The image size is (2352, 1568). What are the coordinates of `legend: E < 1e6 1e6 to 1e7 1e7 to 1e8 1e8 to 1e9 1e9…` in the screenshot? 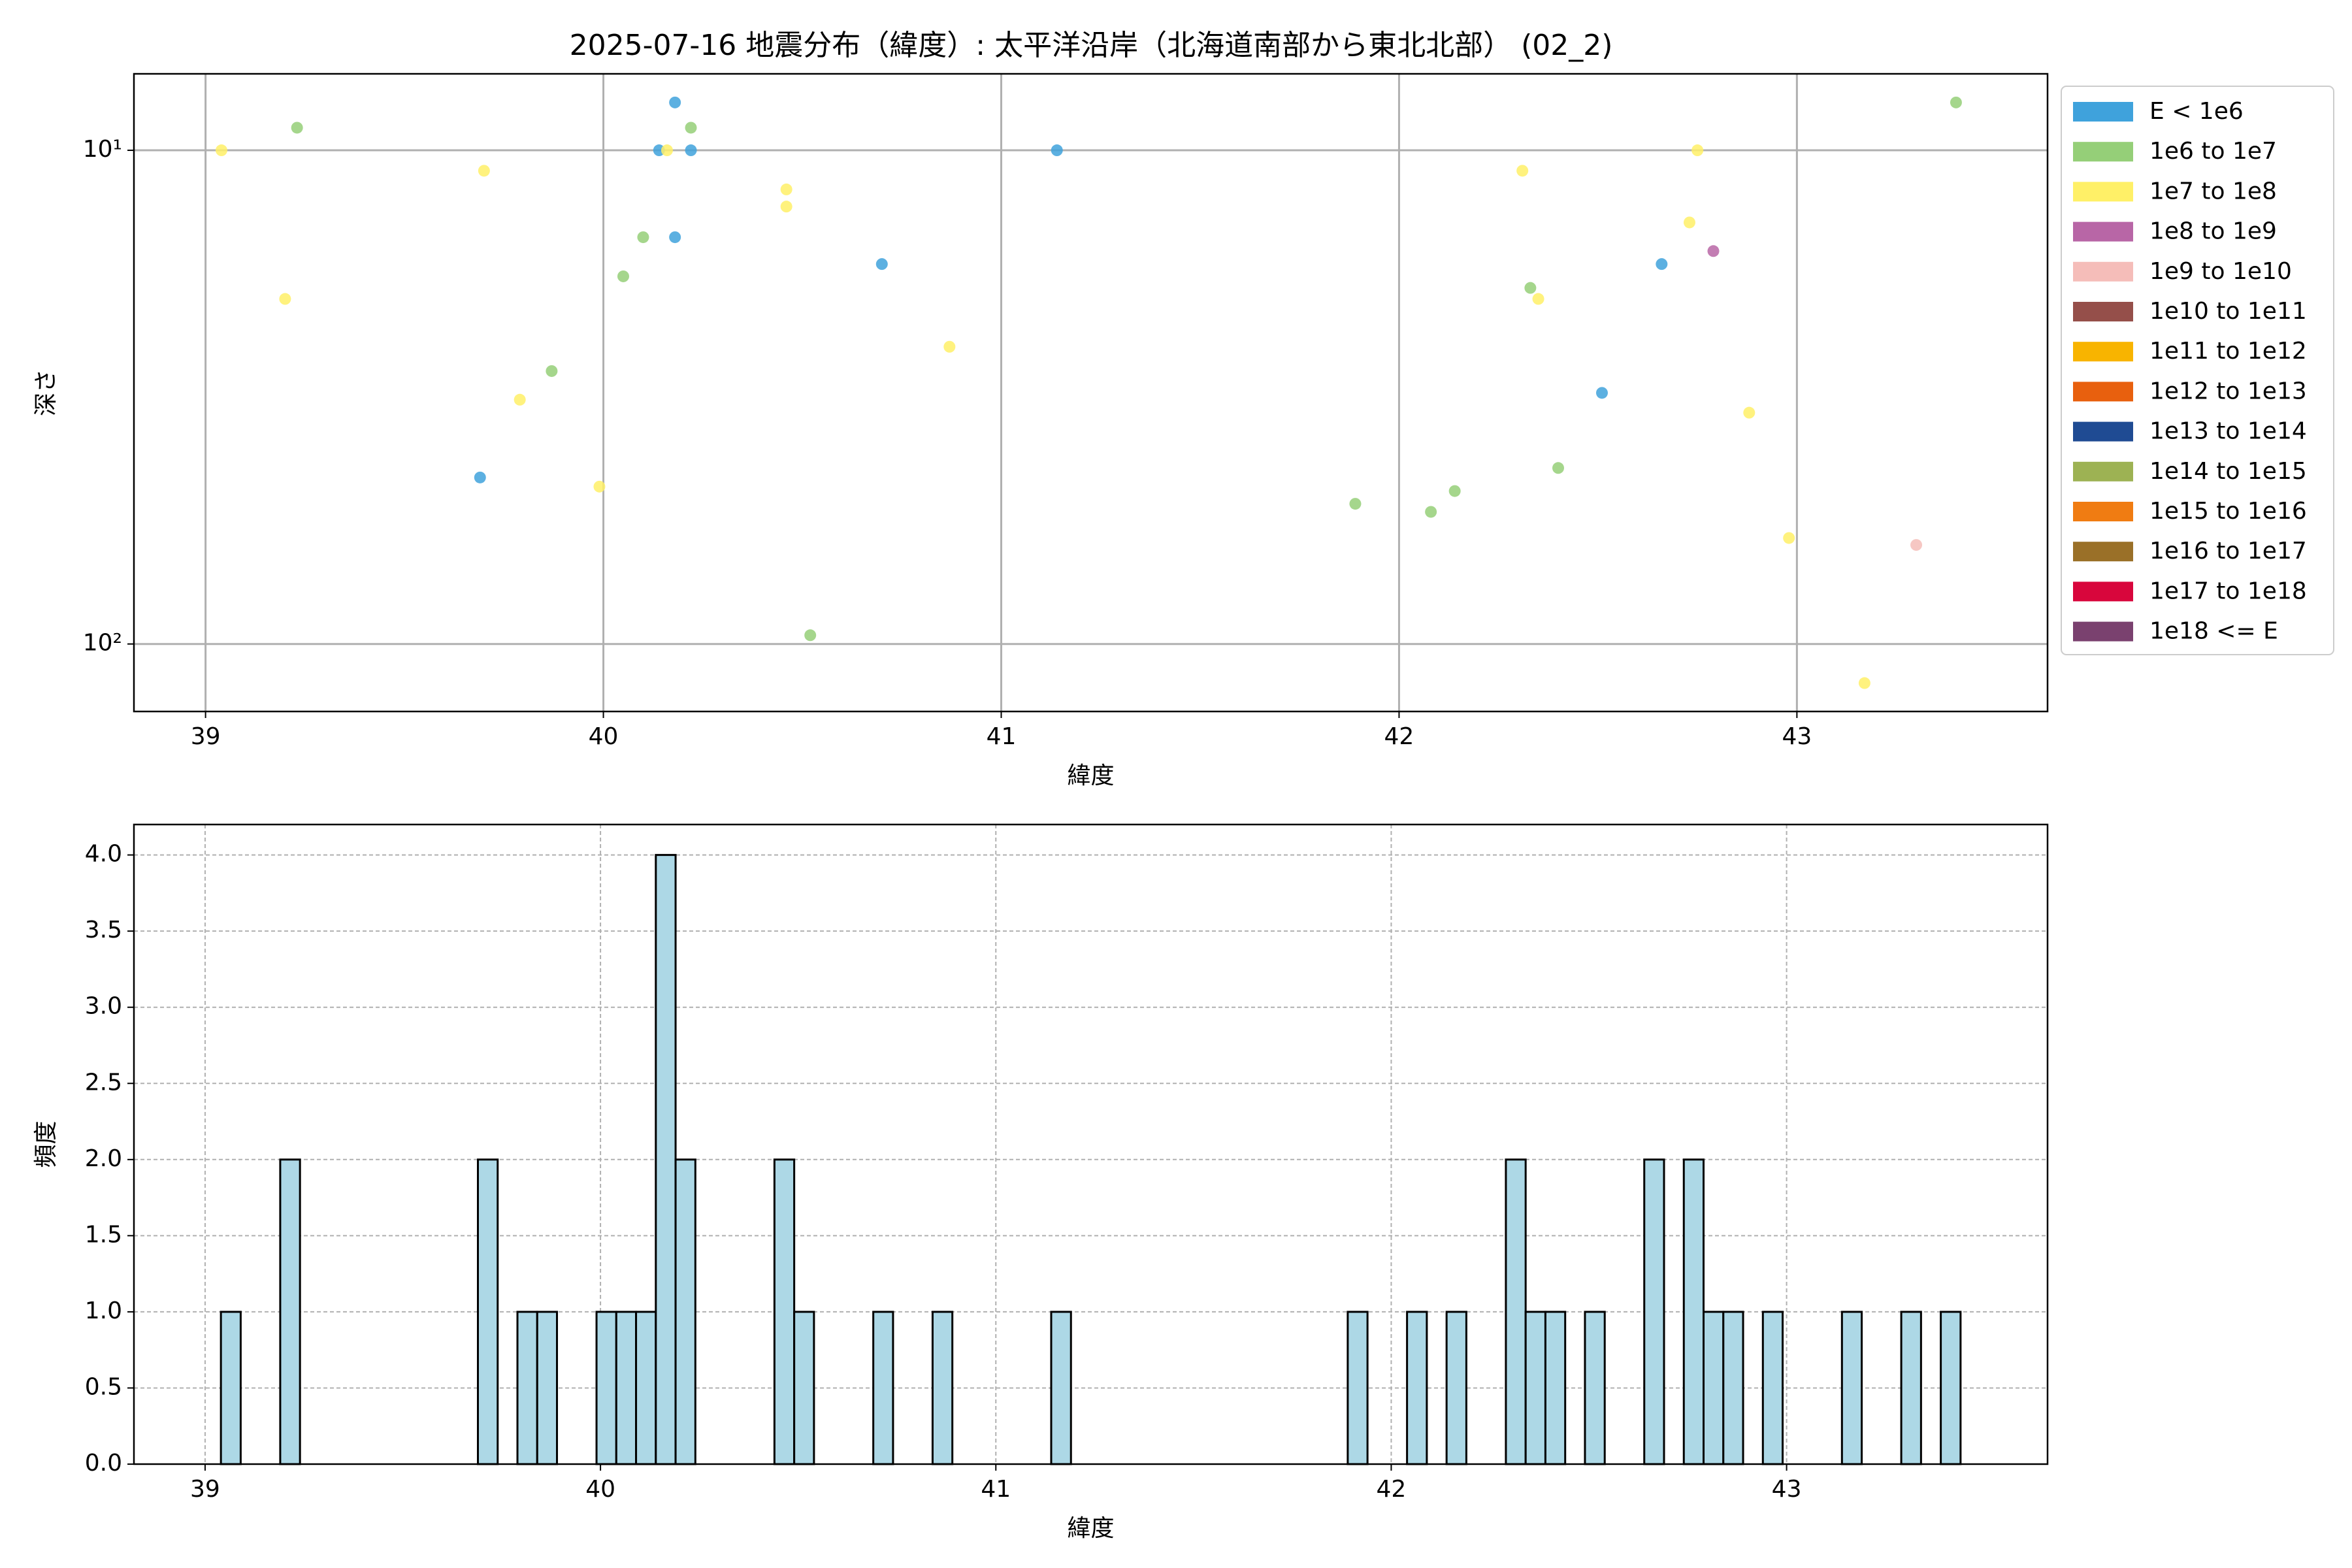 It's located at (2197, 370).